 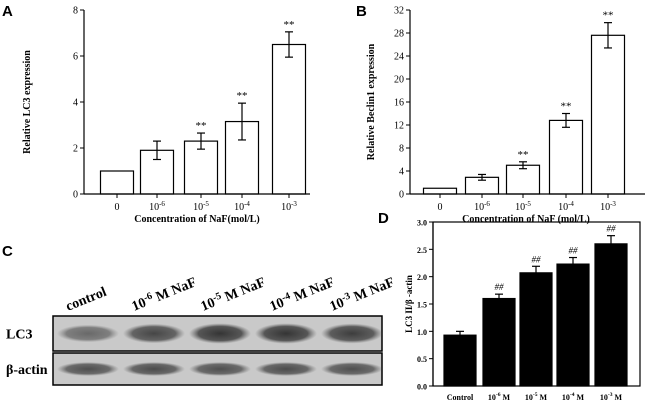 I want to click on x-tick-label: 10-6 M, so click(x=499, y=397).